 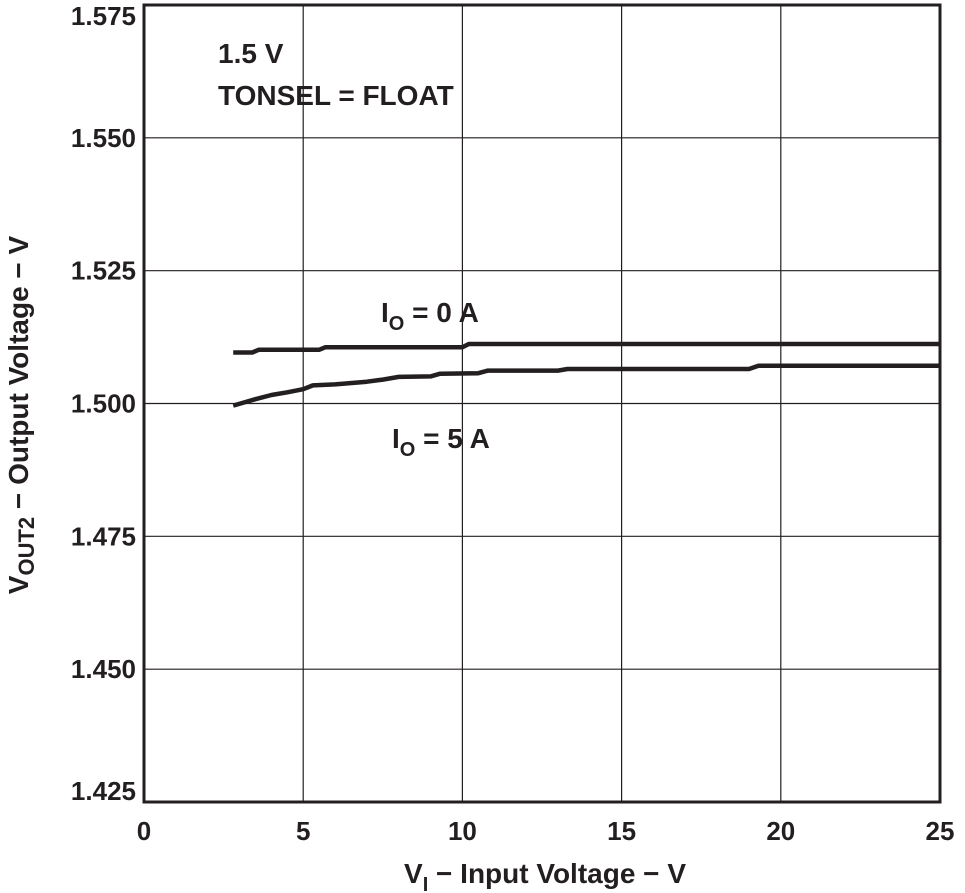 What do you see at coordinates (251, 53) in the screenshot?
I see `annotation-voltage: 1.5 V` at bounding box center [251, 53].